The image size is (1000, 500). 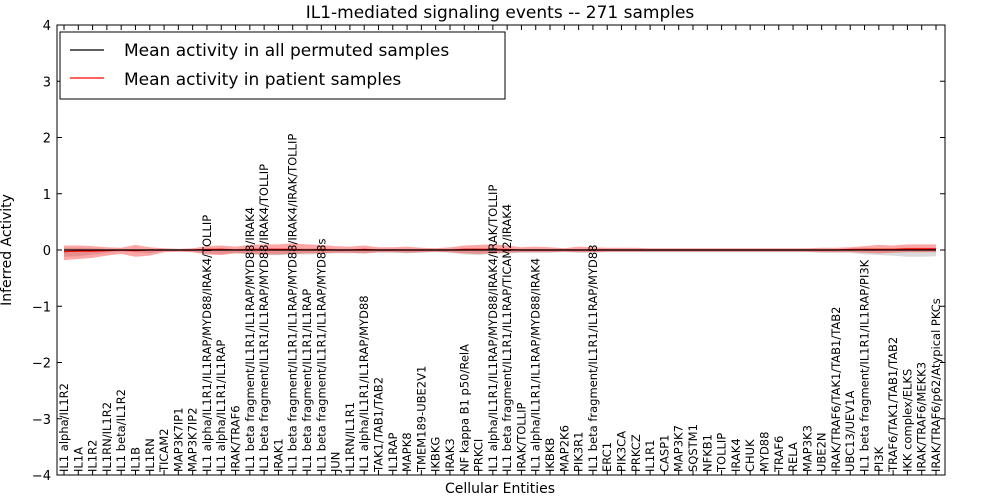 What do you see at coordinates (521, 437) in the screenshot?
I see `x-tick-label: IRAK/TOLLIP` at bounding box center [521, 437].